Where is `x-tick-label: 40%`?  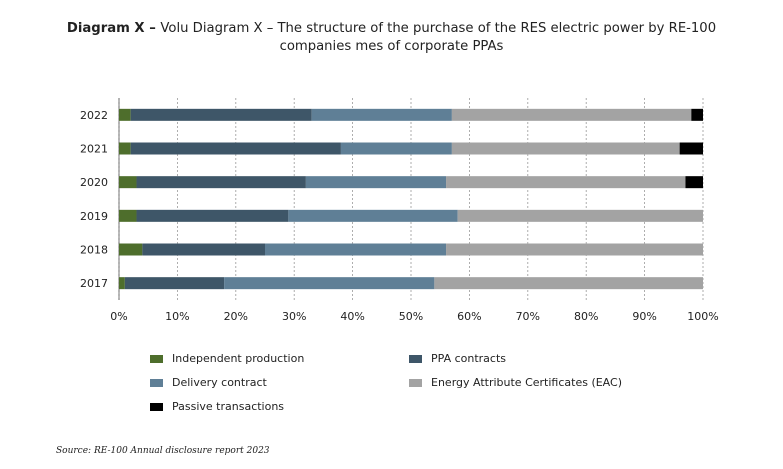
x-tick-label: 40% is located at coordinates (352, 316).